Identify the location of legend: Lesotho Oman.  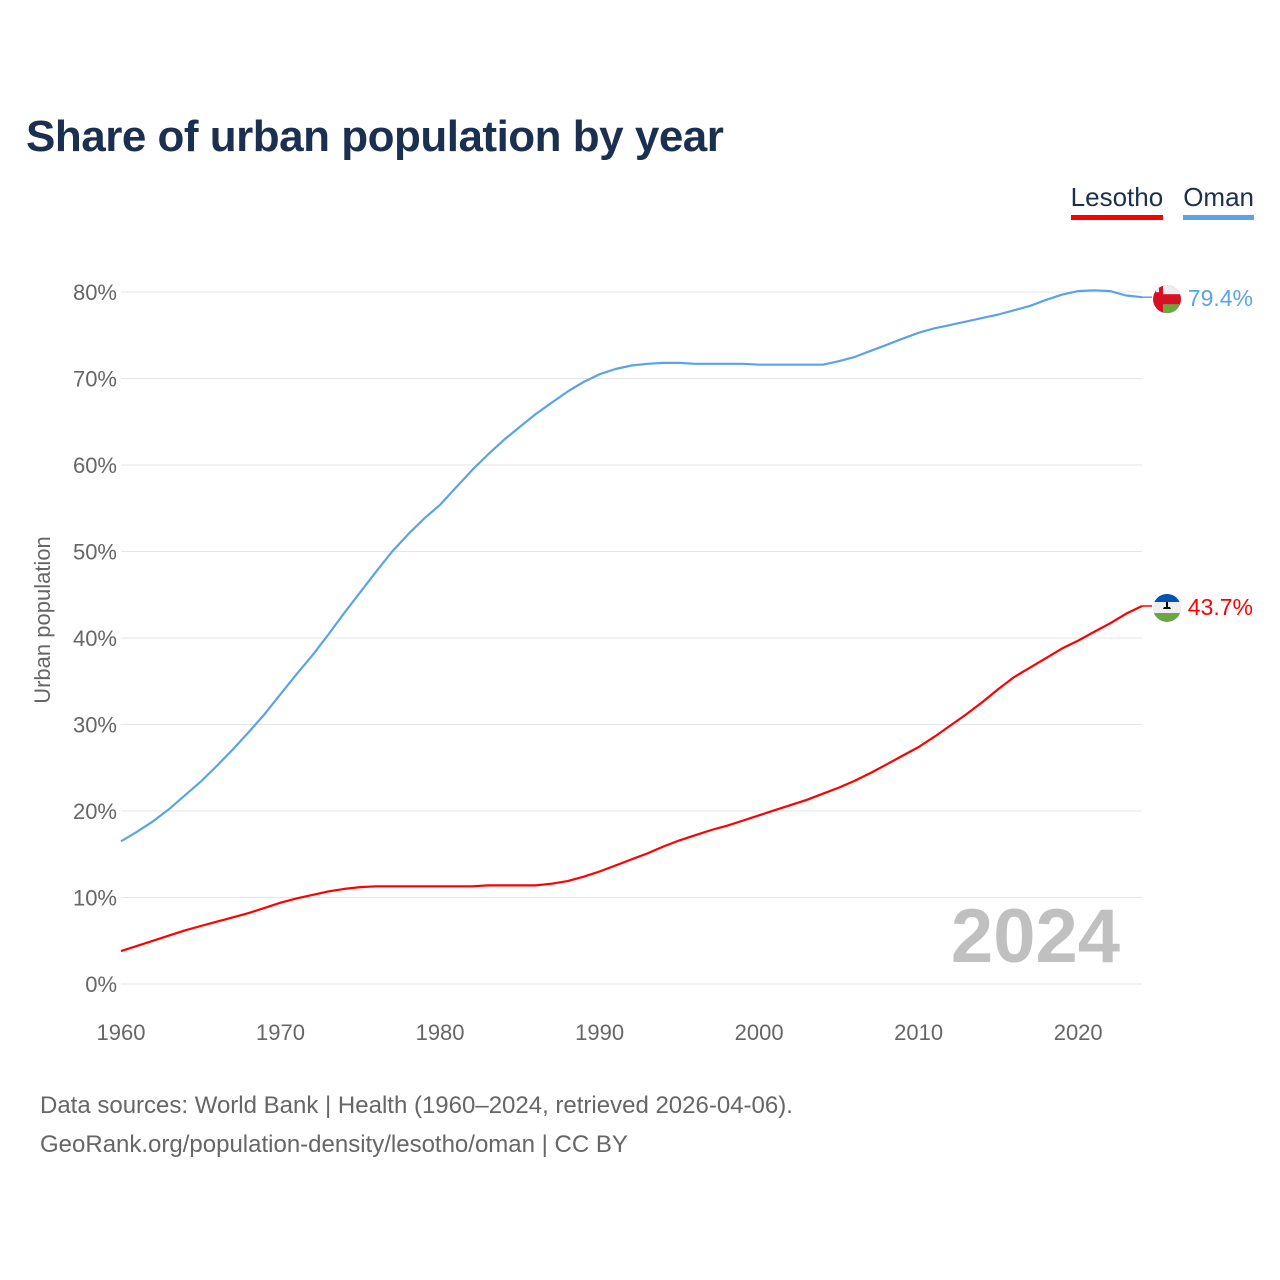
(1162, 201).